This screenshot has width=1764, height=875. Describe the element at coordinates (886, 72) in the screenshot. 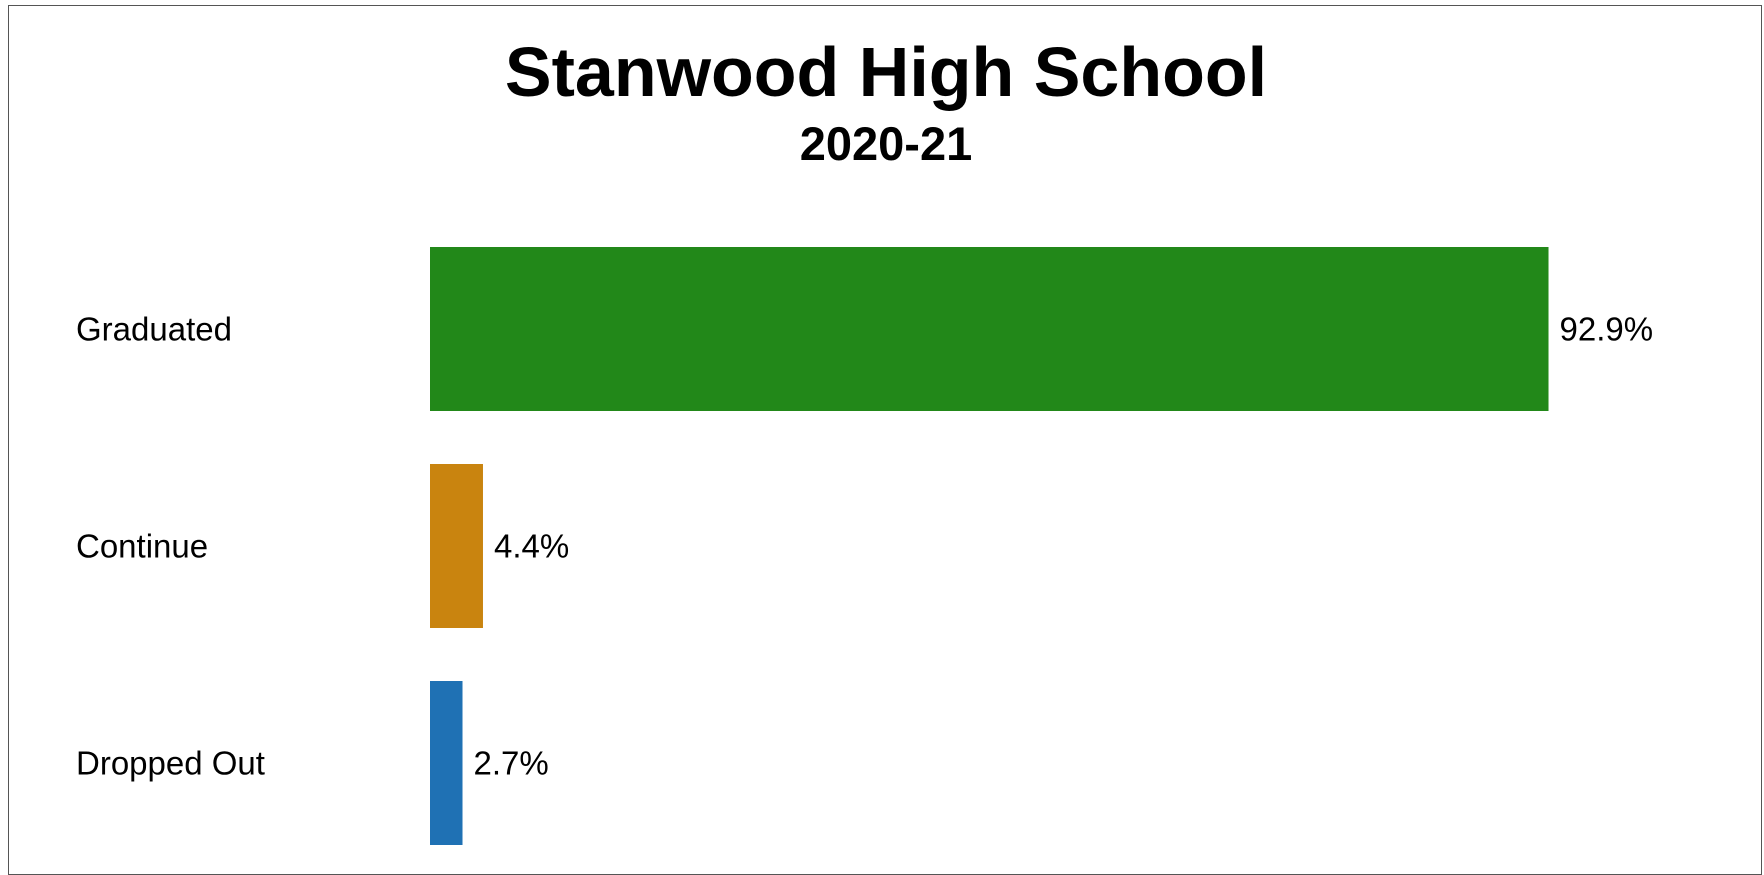

I see `chart-title: Stanwood High School` at that location.